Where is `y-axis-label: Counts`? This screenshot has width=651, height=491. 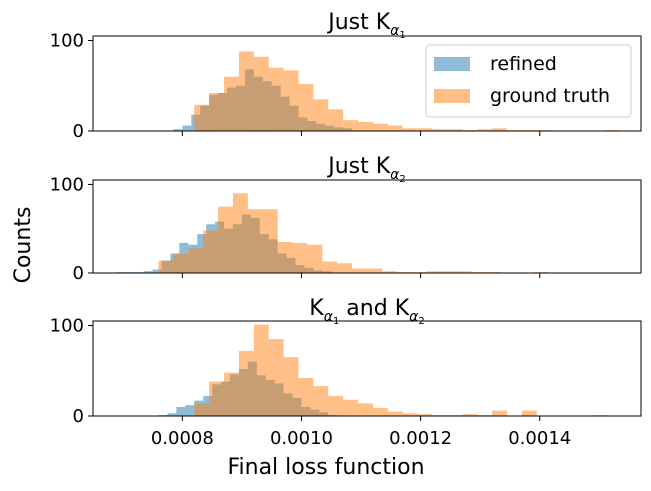
y-axis-label: Counts is located at coordinates (23, 245).